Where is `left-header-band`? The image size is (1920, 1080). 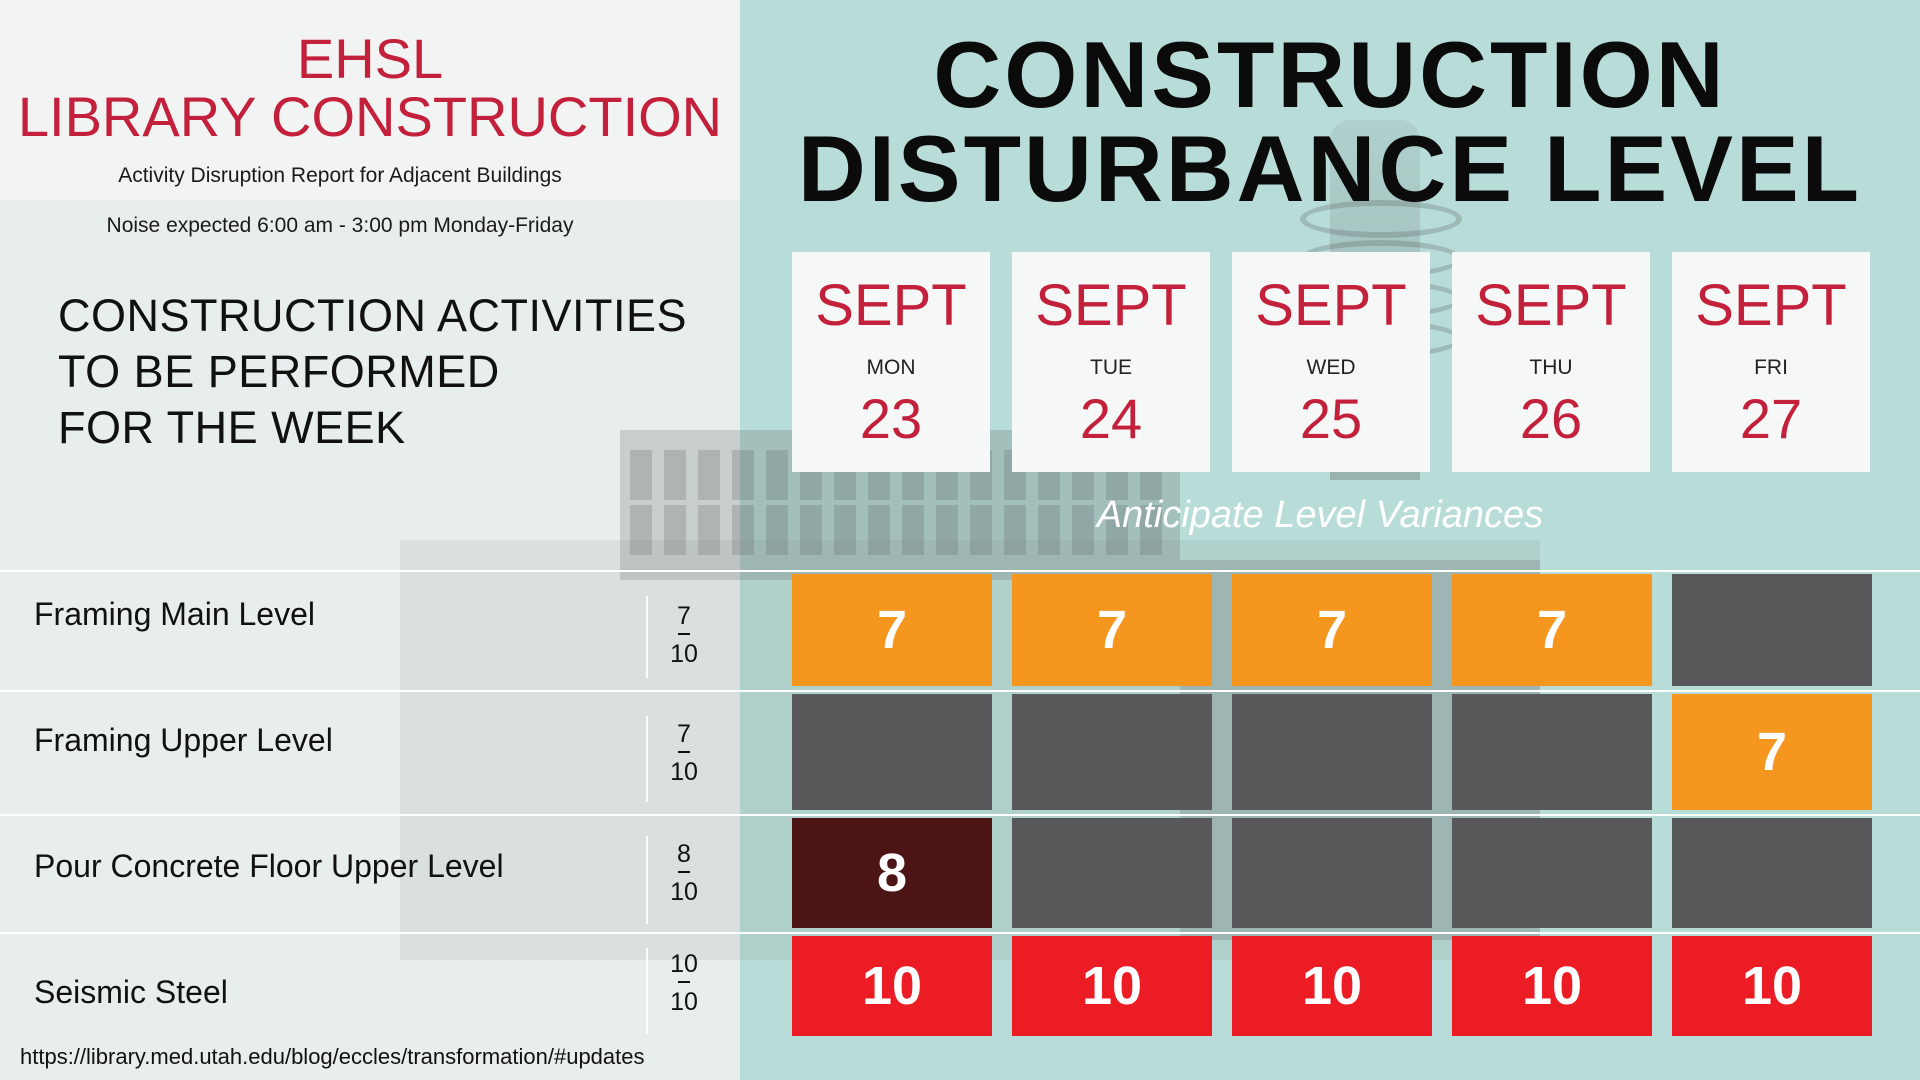
left-header-band is located at coordinates (370, 100).